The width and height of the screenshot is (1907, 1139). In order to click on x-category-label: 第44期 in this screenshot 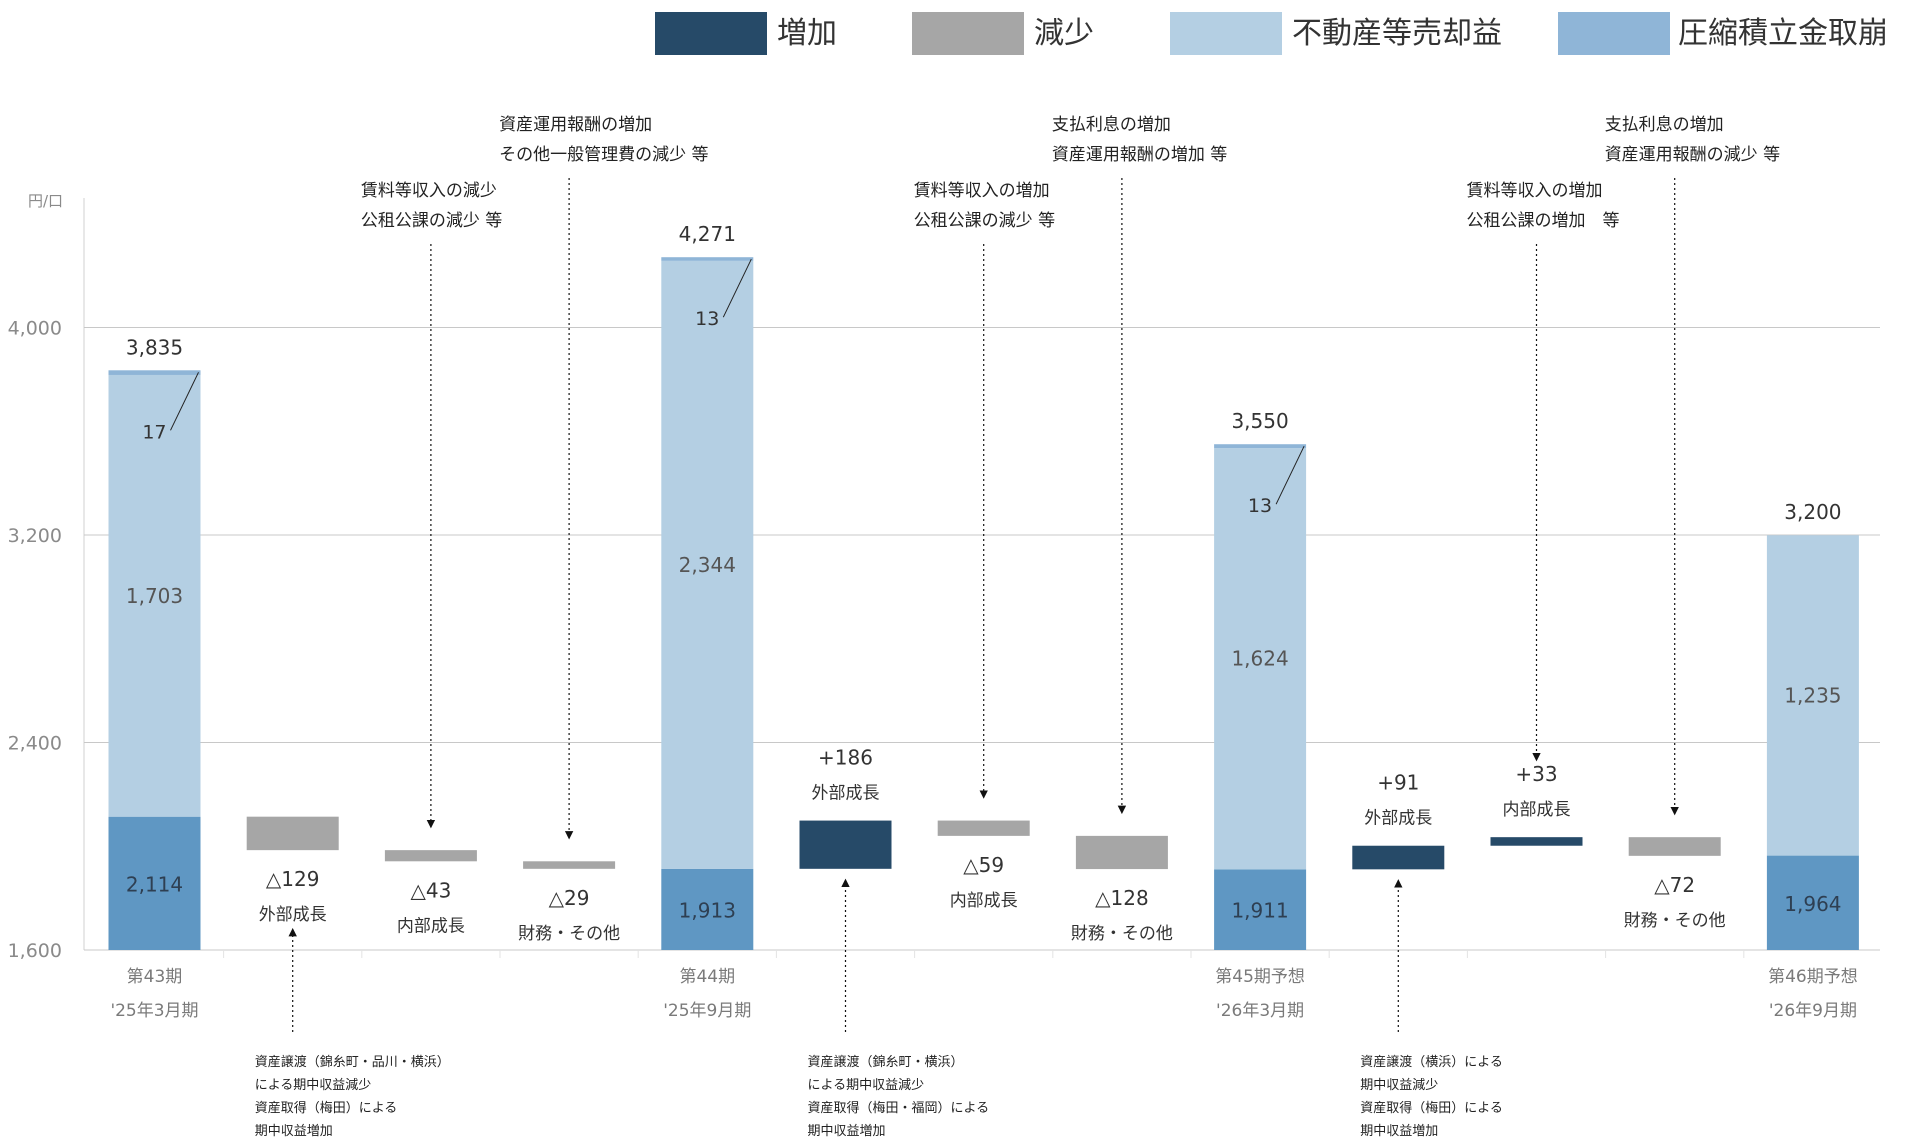, I will do `click(707, 977)`.